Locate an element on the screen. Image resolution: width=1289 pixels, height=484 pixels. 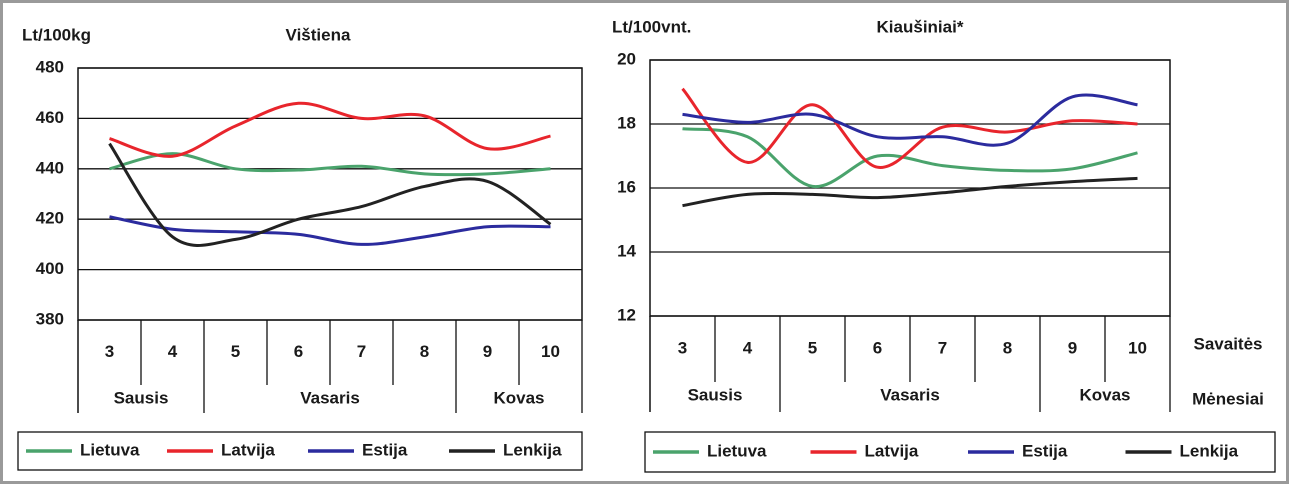
row-label: Mėnesiai is located at coordinates (1228, 398).